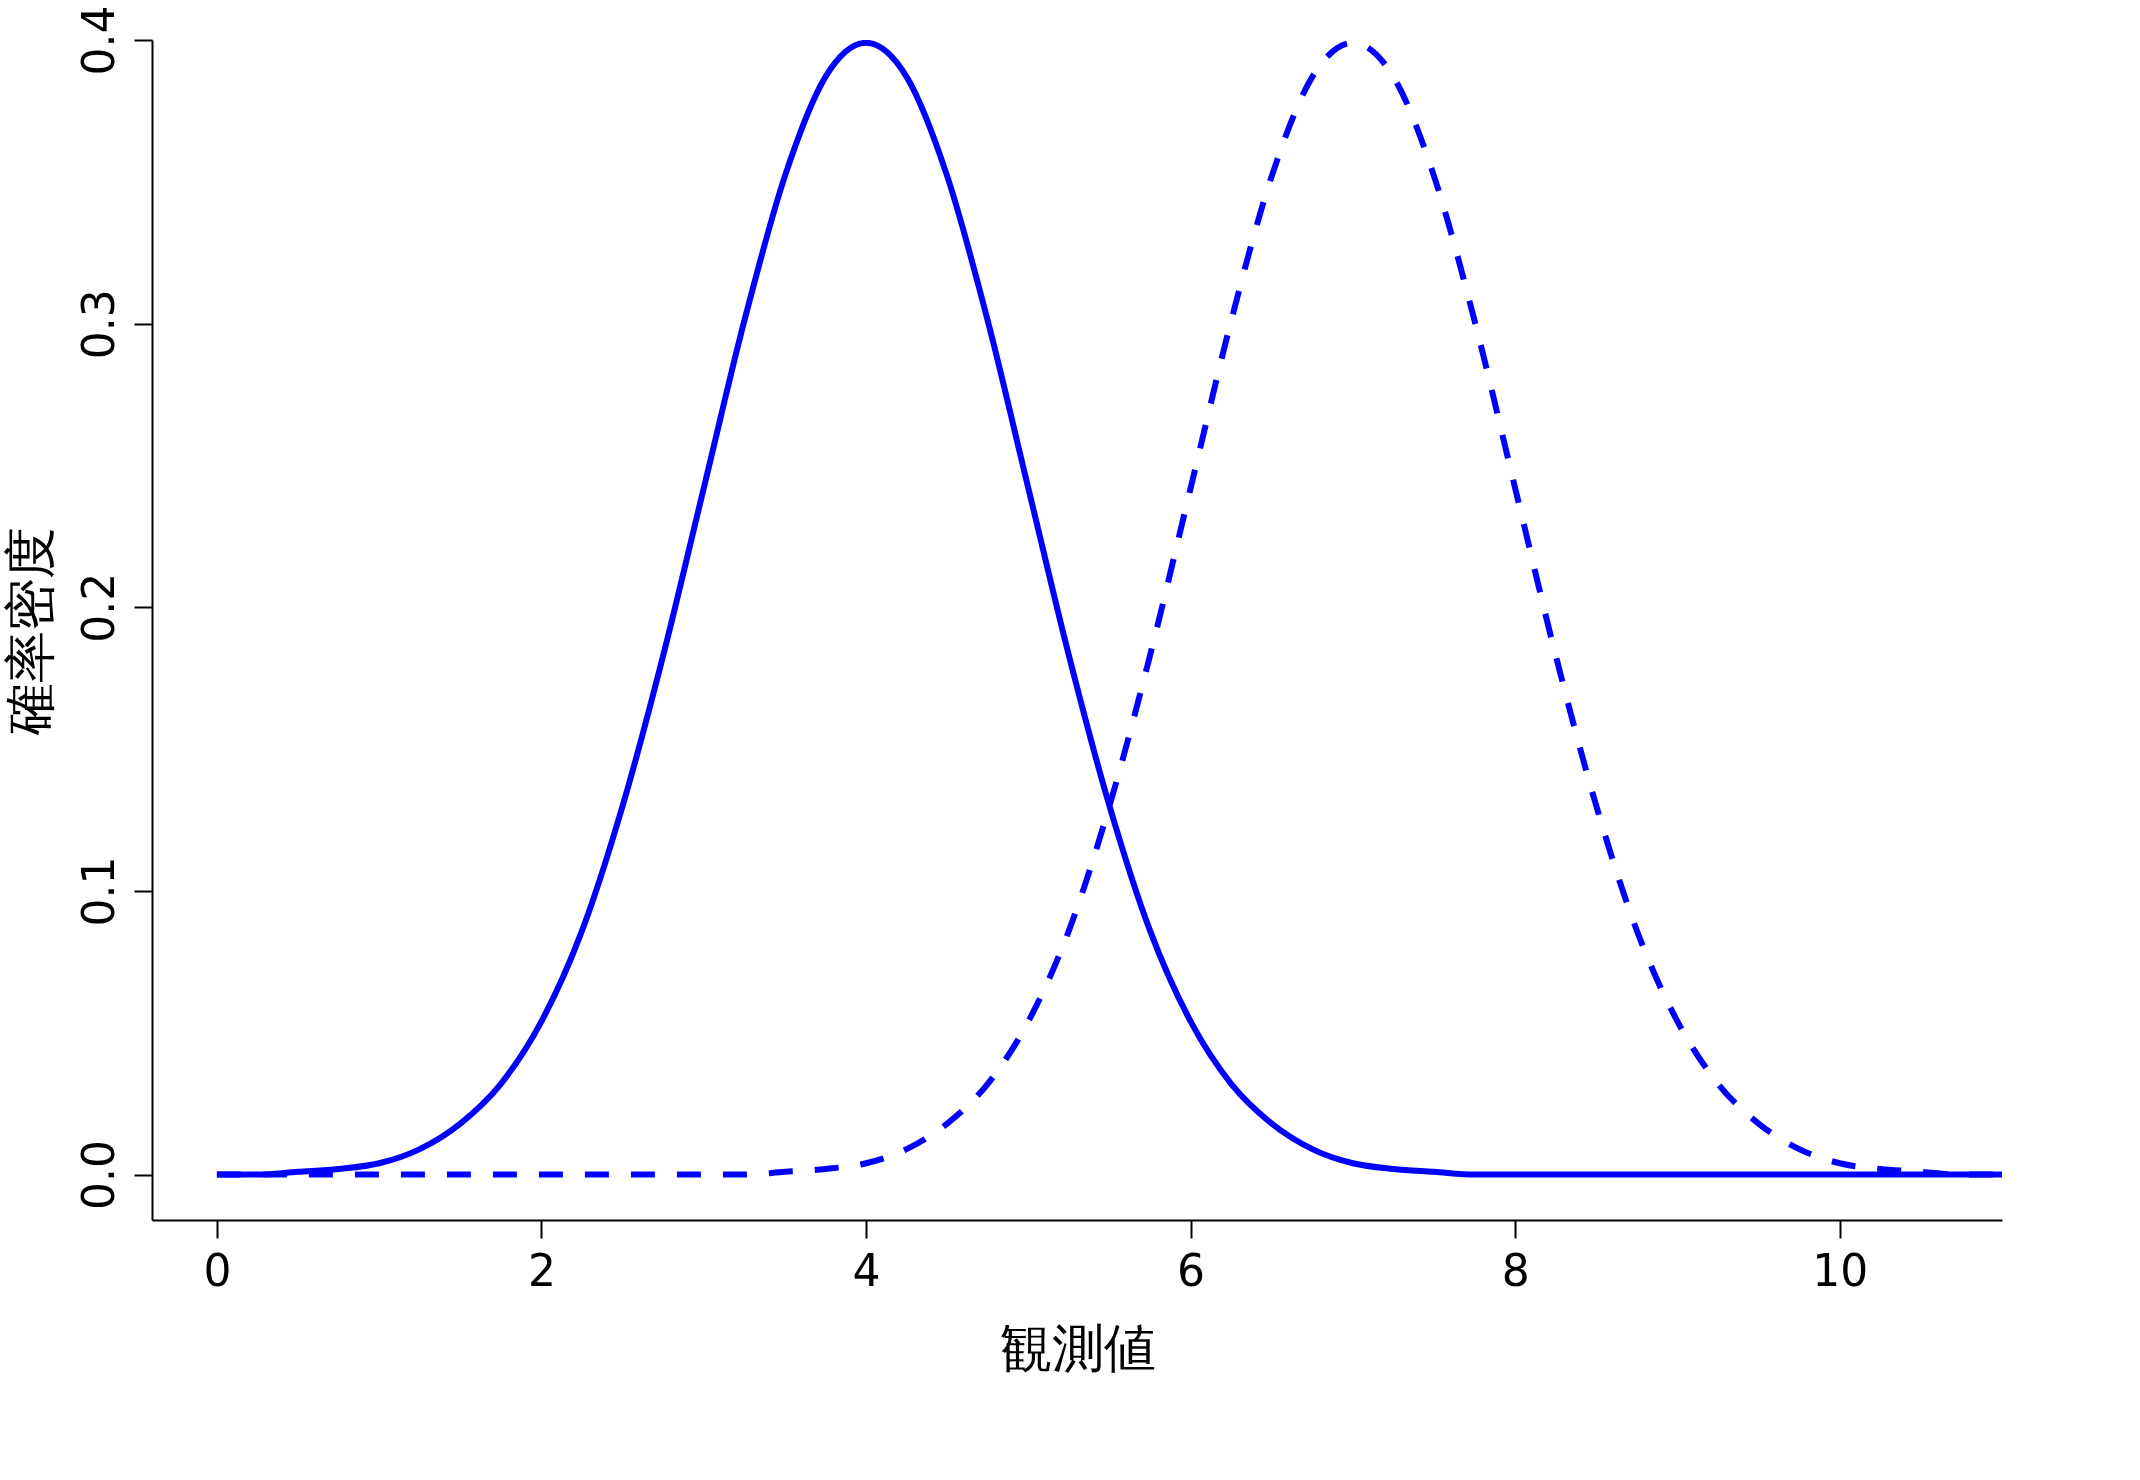 The width and height of the screenshot is (2140, 1480). Describe the element at coordinates (98, 607) in the screenshot. I see `y-tick-label: 0.2` at that location.